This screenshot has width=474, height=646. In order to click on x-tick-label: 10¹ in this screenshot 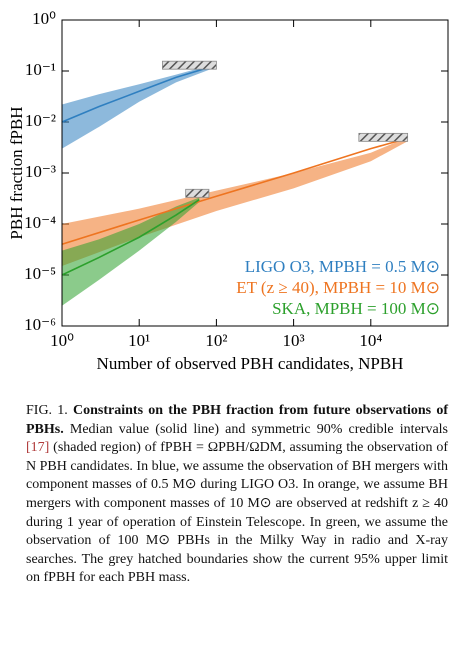, I will do `click(139, 340)`.